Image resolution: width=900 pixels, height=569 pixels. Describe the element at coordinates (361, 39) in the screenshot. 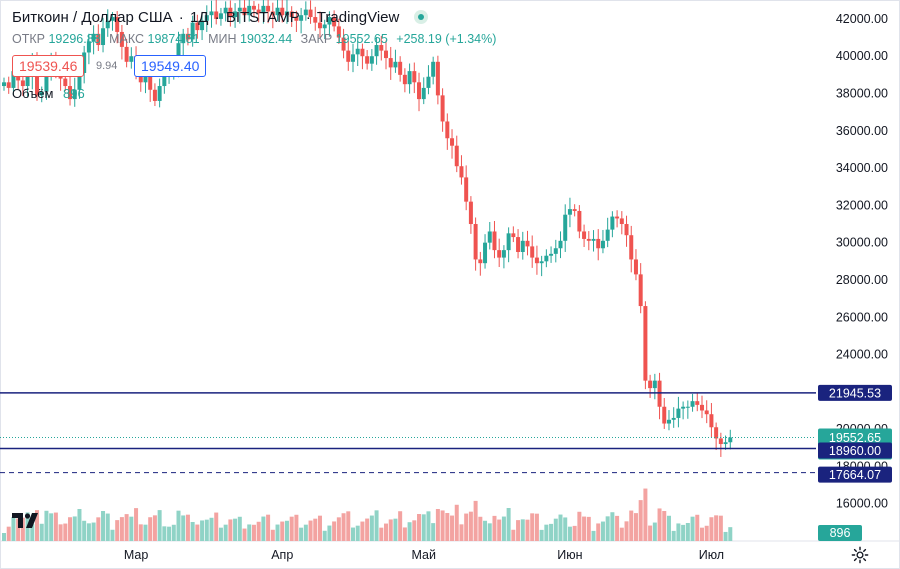

I see `close-value: 19552.65` at that location.